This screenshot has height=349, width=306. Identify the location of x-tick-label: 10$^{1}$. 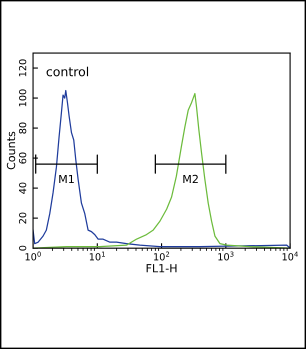
(97, 256).